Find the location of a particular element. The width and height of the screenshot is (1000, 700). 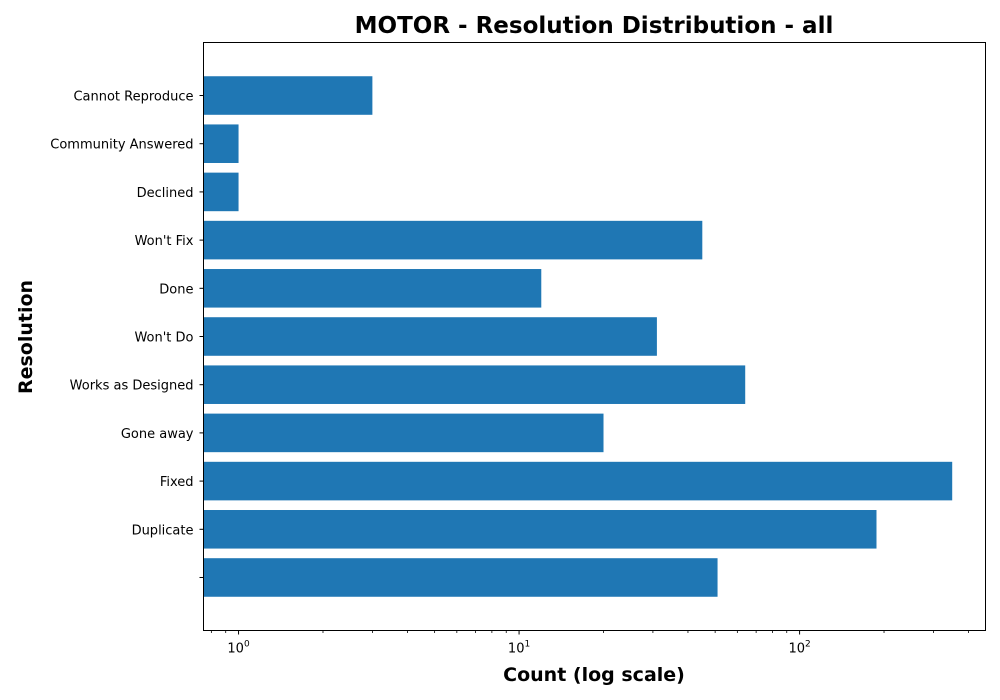

bar-cannot-reproduce is located at coordinates (288, 95).